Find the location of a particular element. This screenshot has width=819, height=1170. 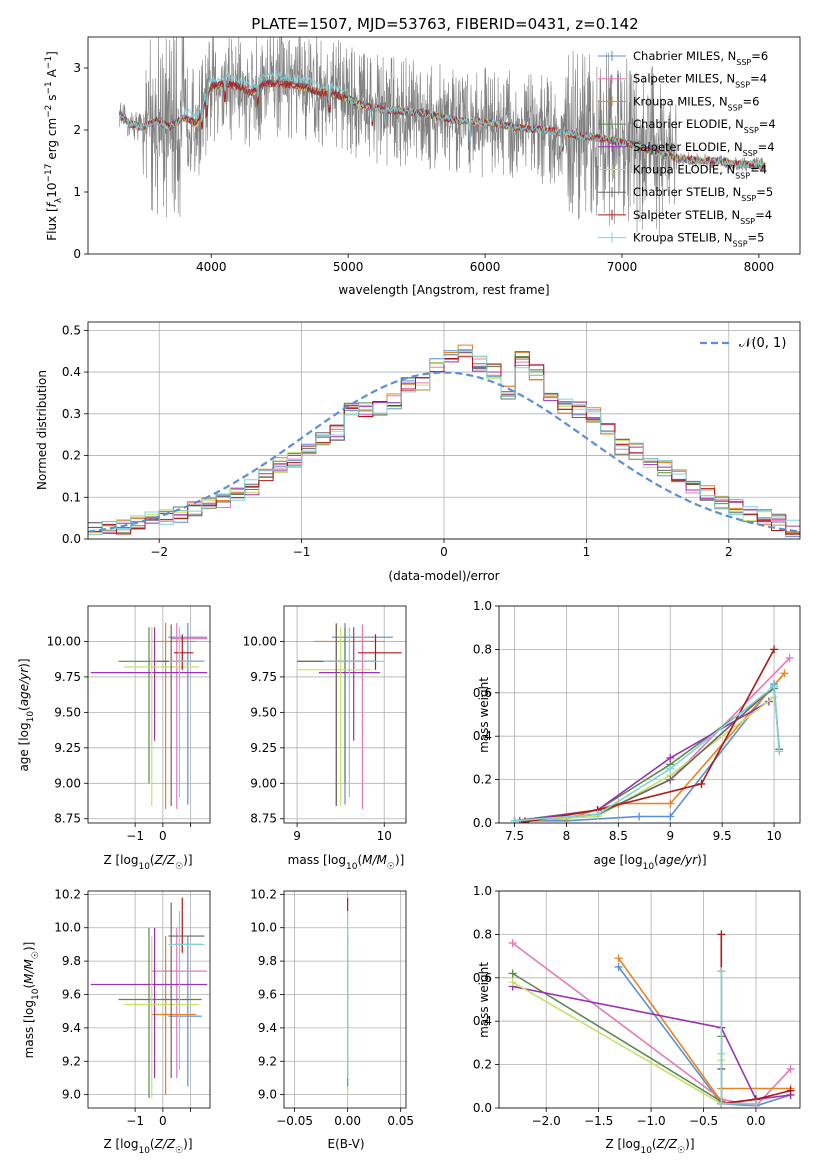

x-tick-label: 7000 is located at coordinates (622, 267).